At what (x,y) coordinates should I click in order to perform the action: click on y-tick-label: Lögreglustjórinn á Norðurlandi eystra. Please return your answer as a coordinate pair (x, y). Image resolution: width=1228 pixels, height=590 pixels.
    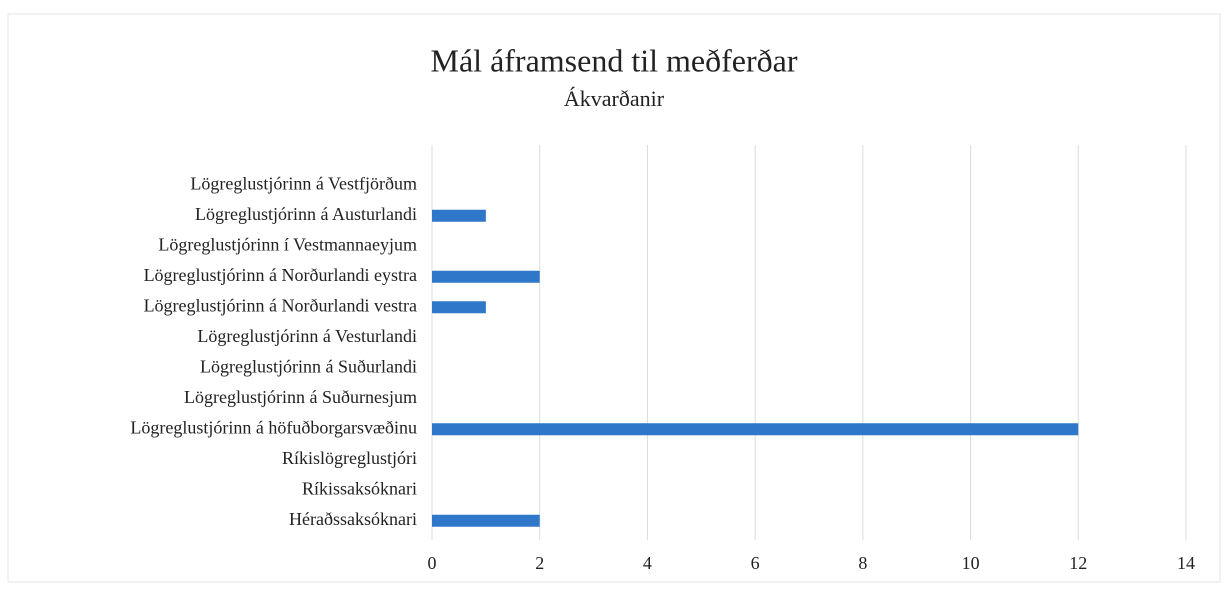
    Looking at the image, I should click on (280, 275).